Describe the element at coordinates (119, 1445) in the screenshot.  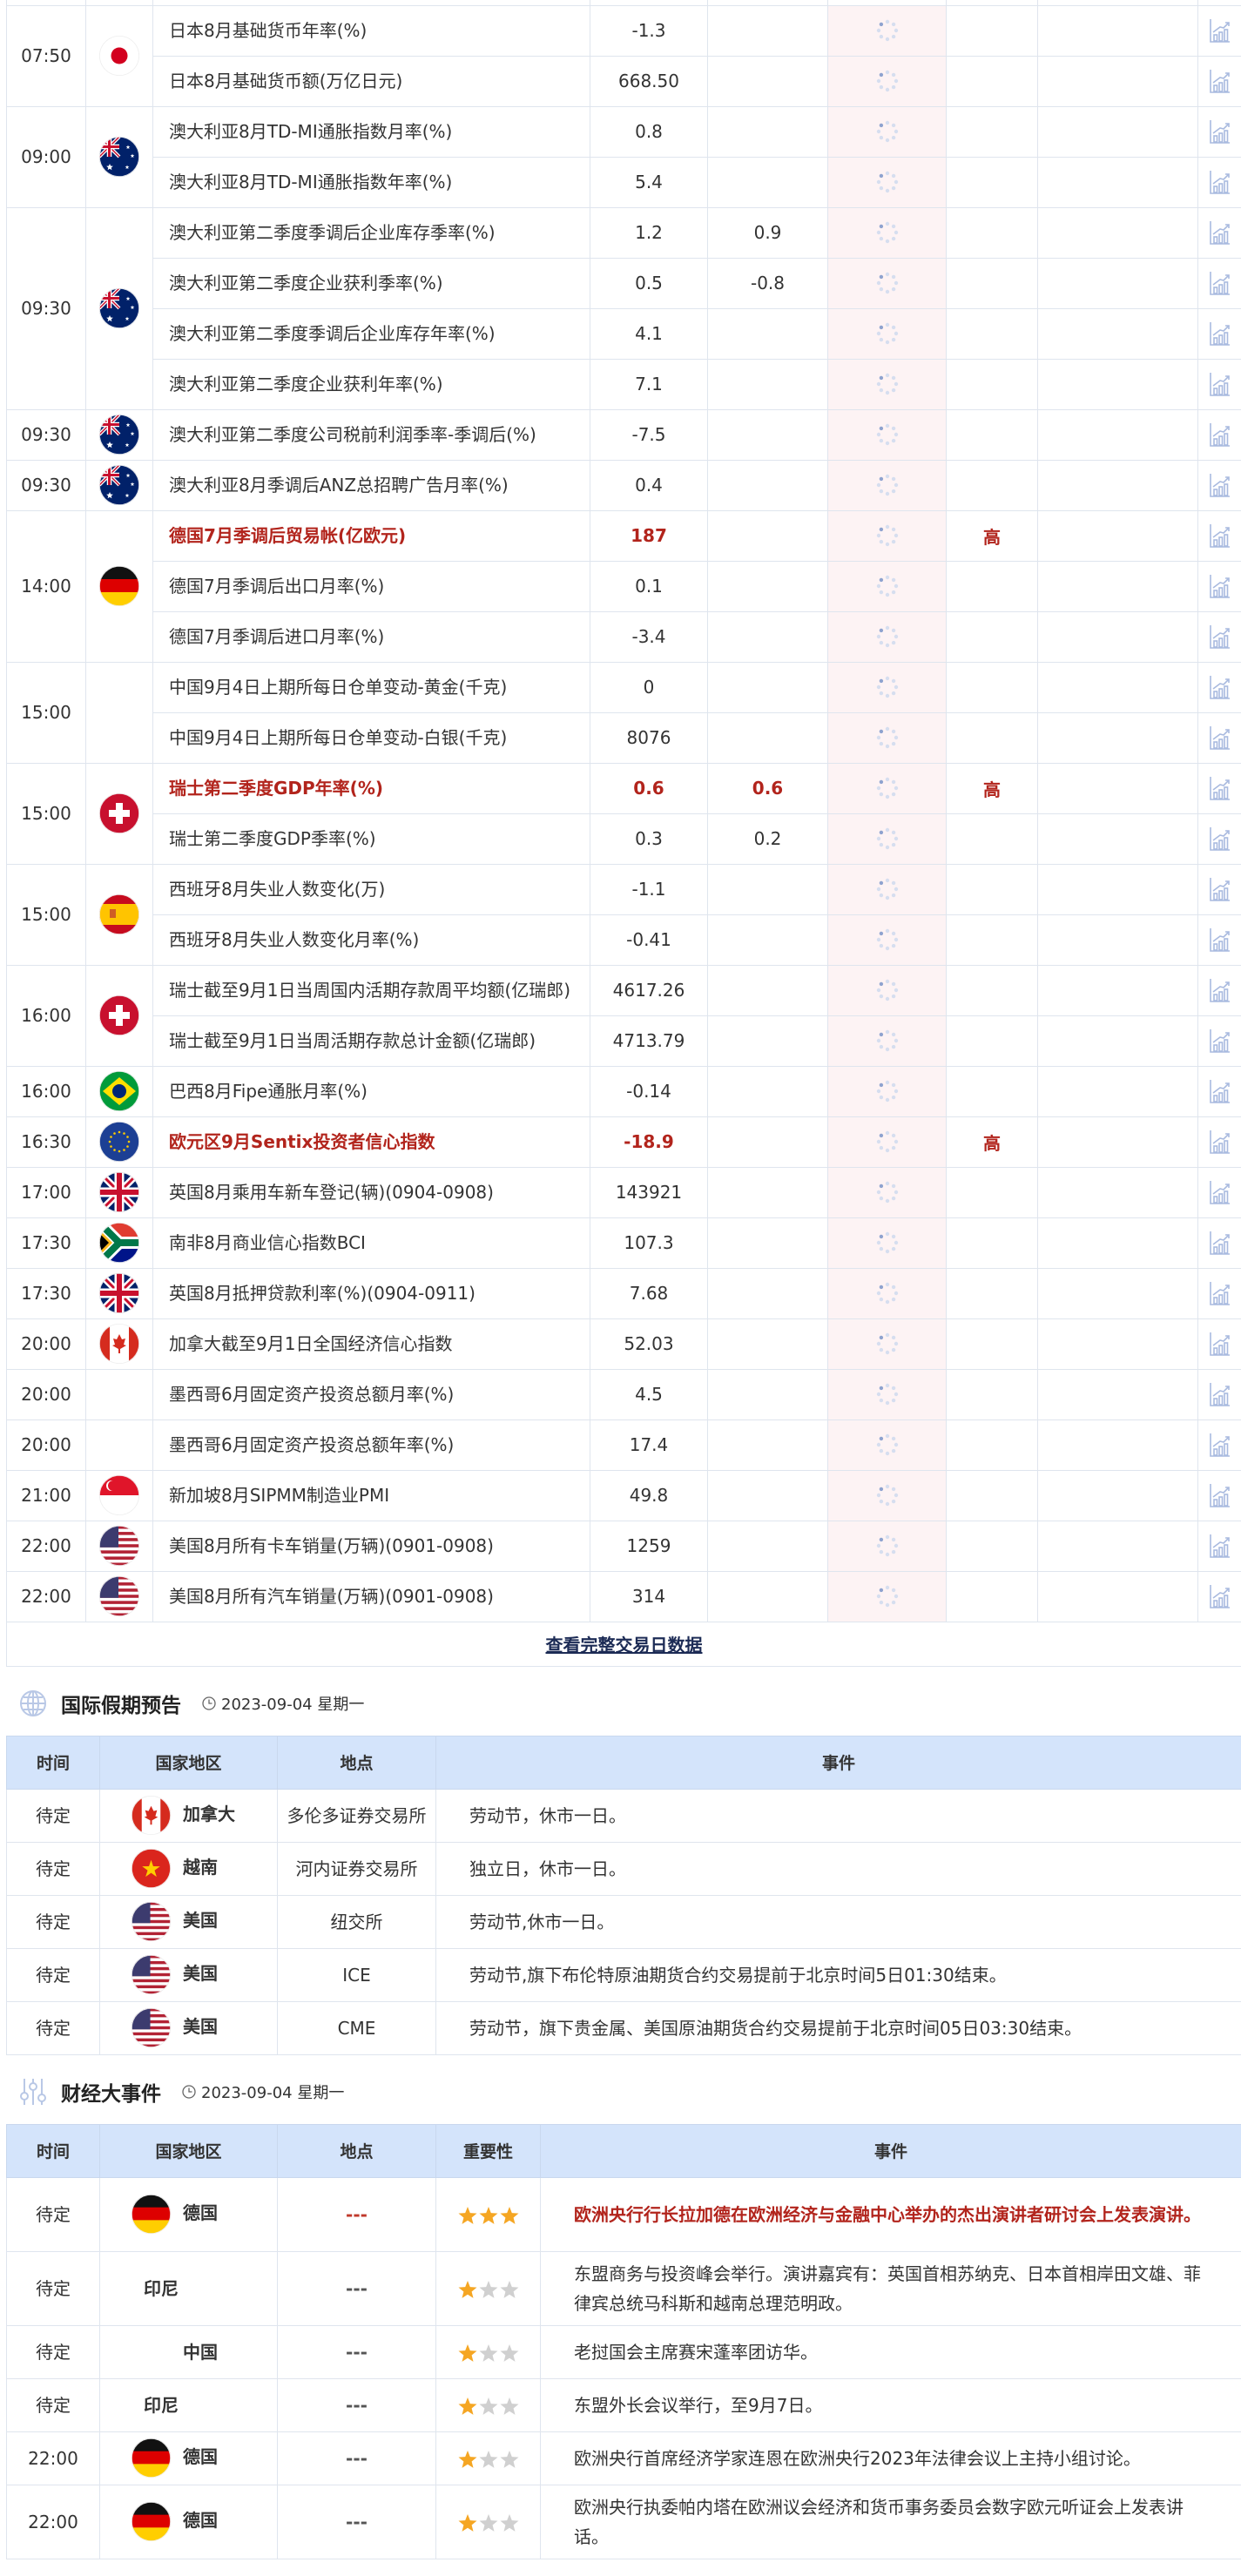
I see `country-flag` at that location.